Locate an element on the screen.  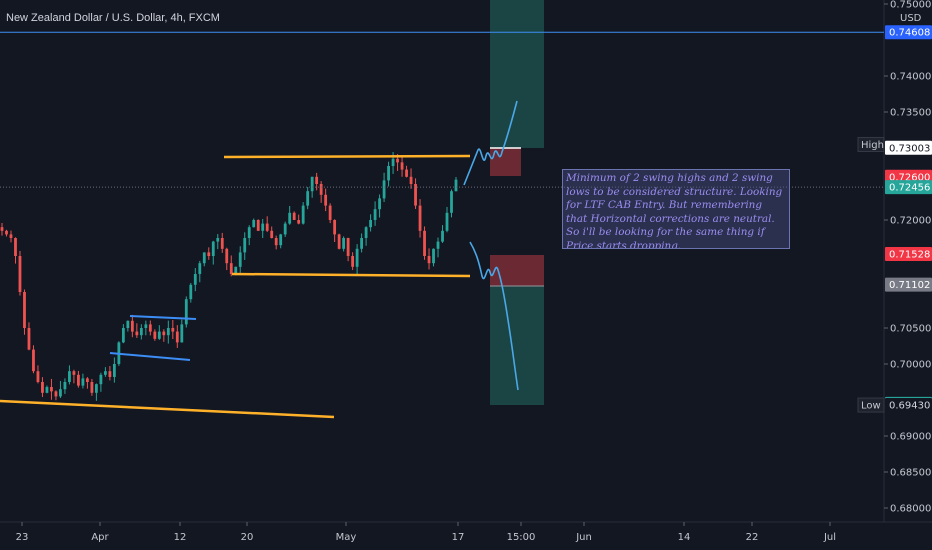
price-tag: 0.69430 Low is located at coordinates (894, 405).